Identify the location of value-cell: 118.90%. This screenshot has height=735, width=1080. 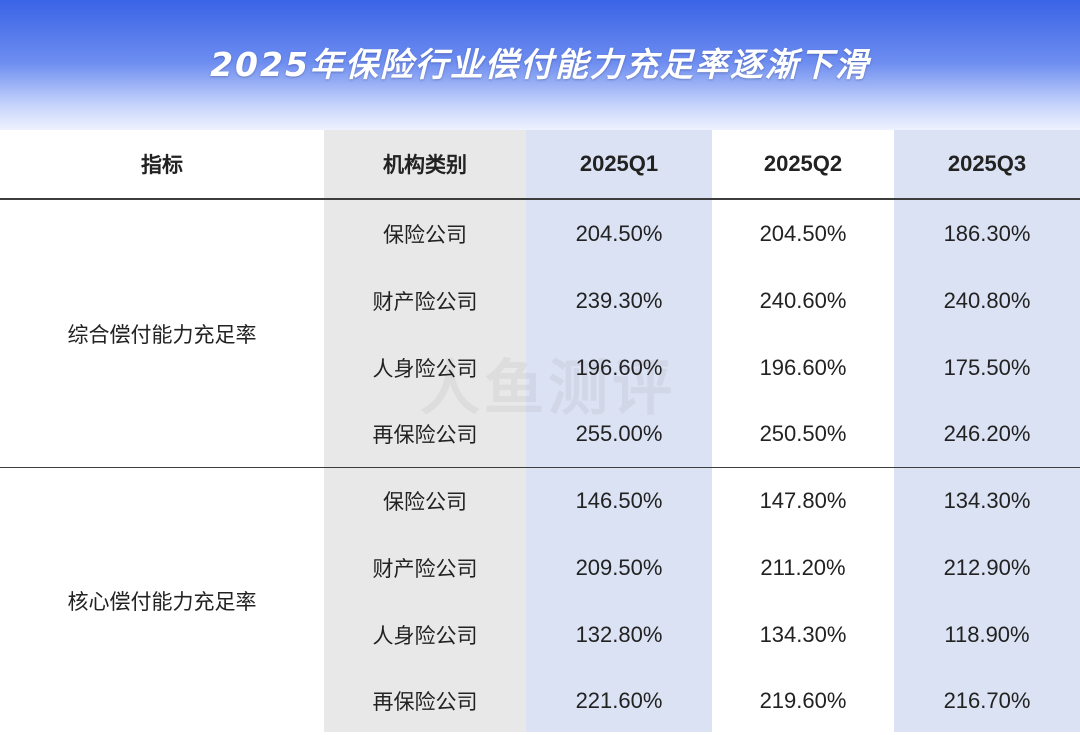
(987, 634).